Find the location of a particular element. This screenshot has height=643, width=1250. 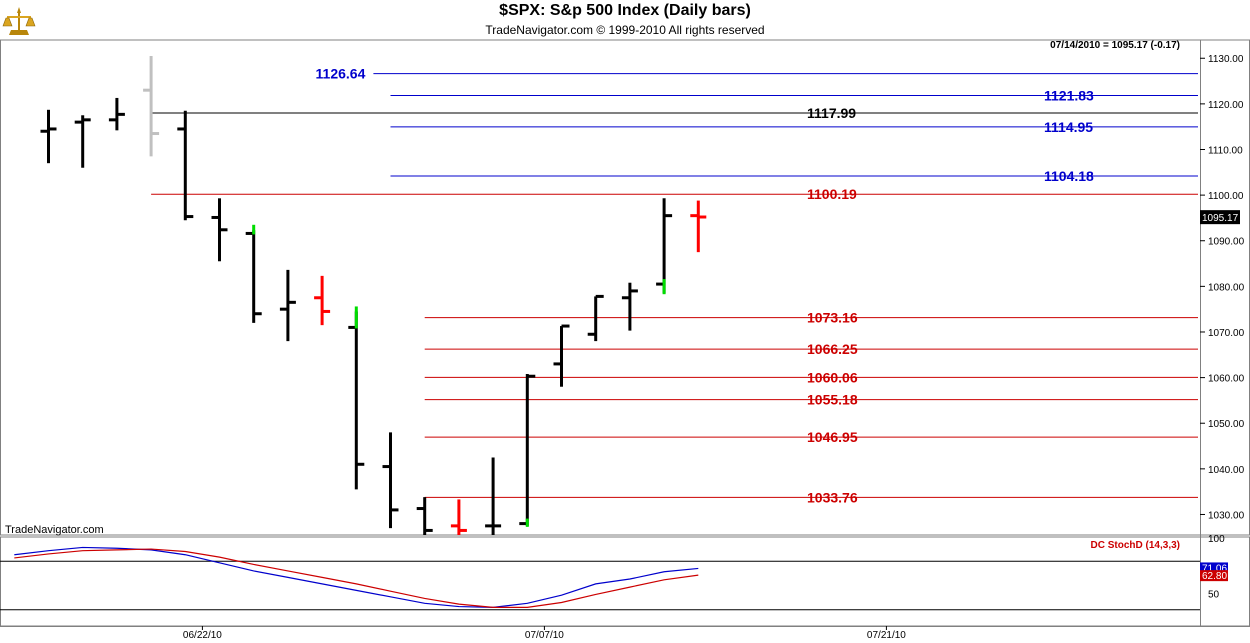

level-label: 1104.18 is located at coordinates (1069, 176).